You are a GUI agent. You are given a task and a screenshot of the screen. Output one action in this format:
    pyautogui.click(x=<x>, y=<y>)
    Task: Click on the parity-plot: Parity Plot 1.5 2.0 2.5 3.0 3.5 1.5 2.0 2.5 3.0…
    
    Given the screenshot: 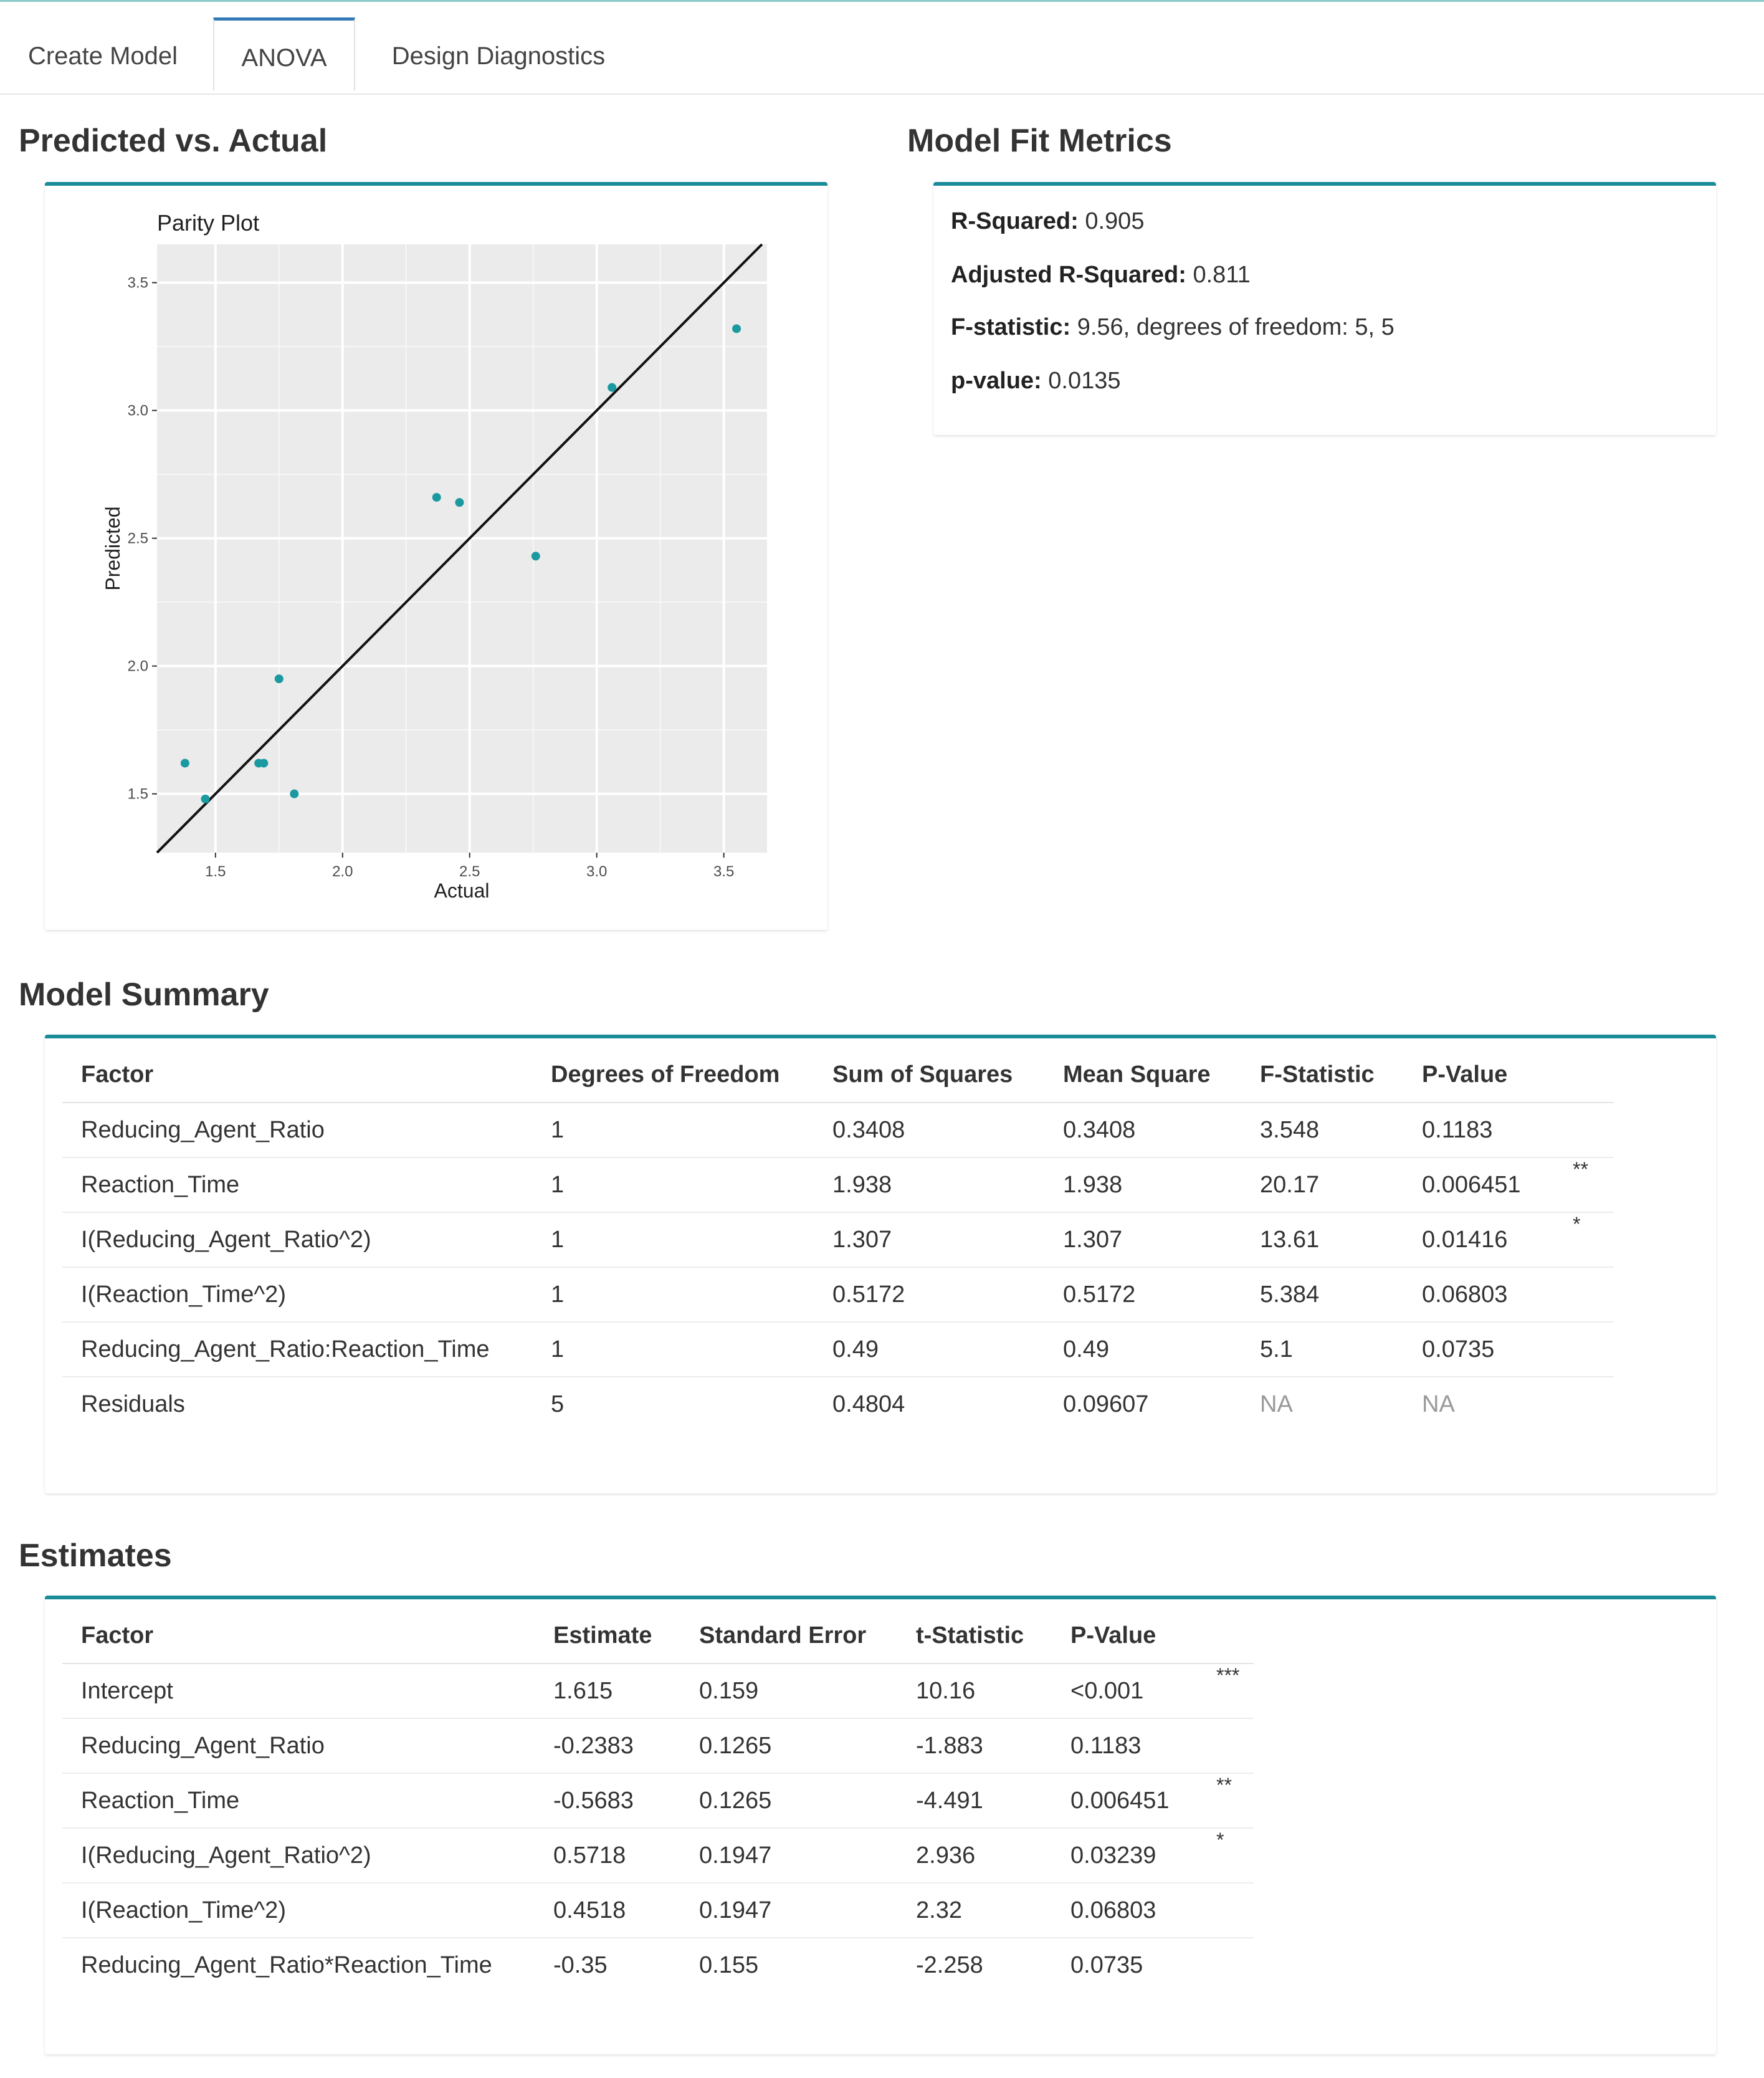 What is the action you would take?
    pyautogui.click(x=434, y=556)
    